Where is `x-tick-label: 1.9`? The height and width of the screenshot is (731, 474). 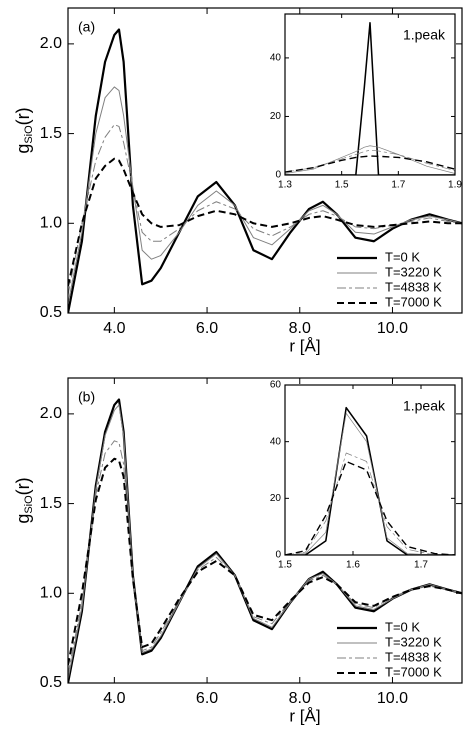 x-tick-label: 1.9 is located at coordinates (455, 185).